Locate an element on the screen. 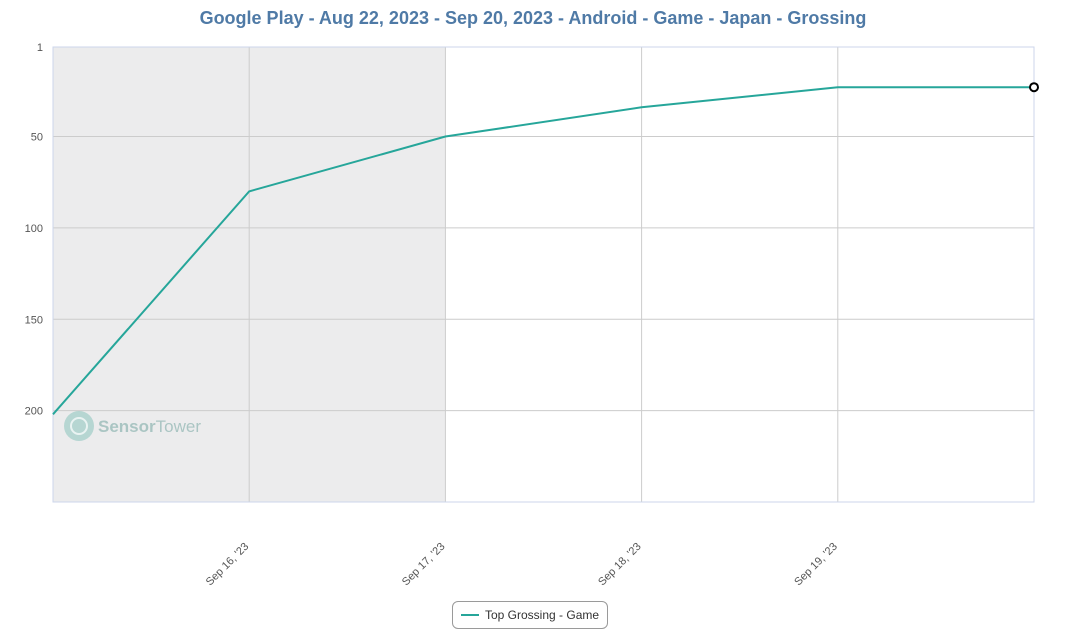 This screenshot has height=640, width=1066. legend: Top Grossing - Game is located at coordinates (530, 615).